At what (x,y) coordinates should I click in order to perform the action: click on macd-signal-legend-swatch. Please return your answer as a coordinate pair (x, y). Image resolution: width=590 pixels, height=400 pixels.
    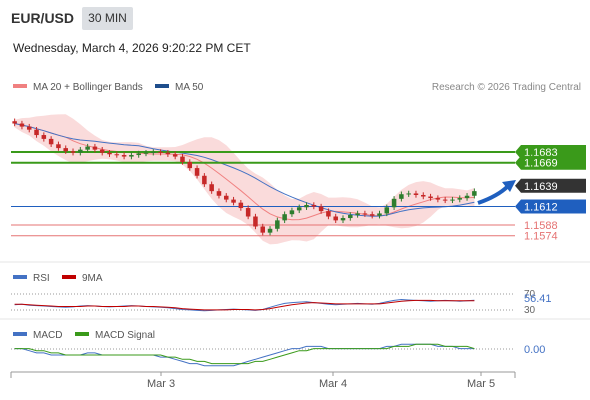
    Looking at the image, I should click on (82, 334).